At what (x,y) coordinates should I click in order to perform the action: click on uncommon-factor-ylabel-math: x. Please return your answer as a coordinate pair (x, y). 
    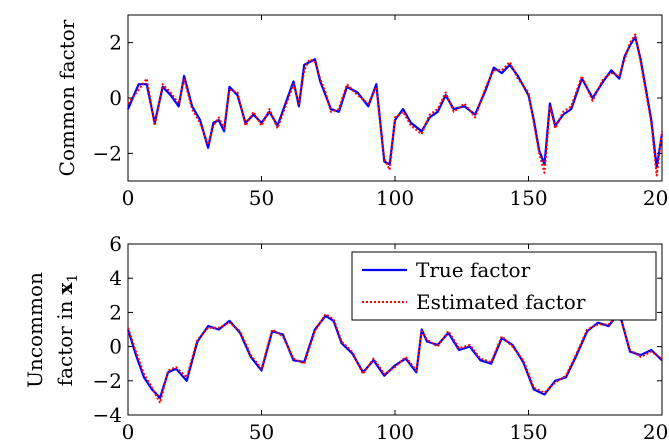
    Looking at the image, I should click on (65, 288).